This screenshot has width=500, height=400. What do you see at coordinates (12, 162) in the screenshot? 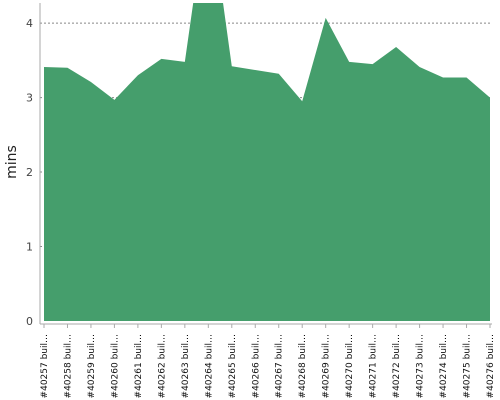
I see `y-axis-label: mins` at bounding box center [12, 162].